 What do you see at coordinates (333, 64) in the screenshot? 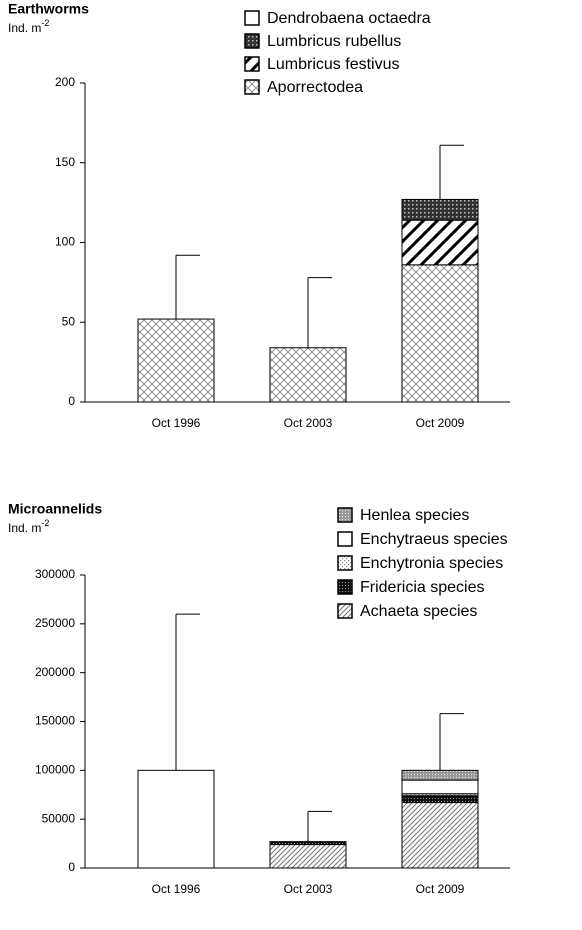
I see `legend-label: Lumbricus festivus` at bounding box center [333, 64].